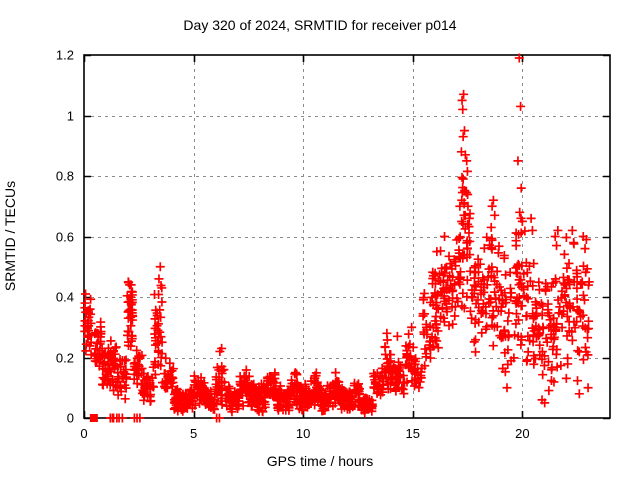 Image resolution: width=640 pixels, height=480 pixels. Describe the element at coordinates (84, 433) in the screenshot. I see `x-tick-label: 0` at that location.